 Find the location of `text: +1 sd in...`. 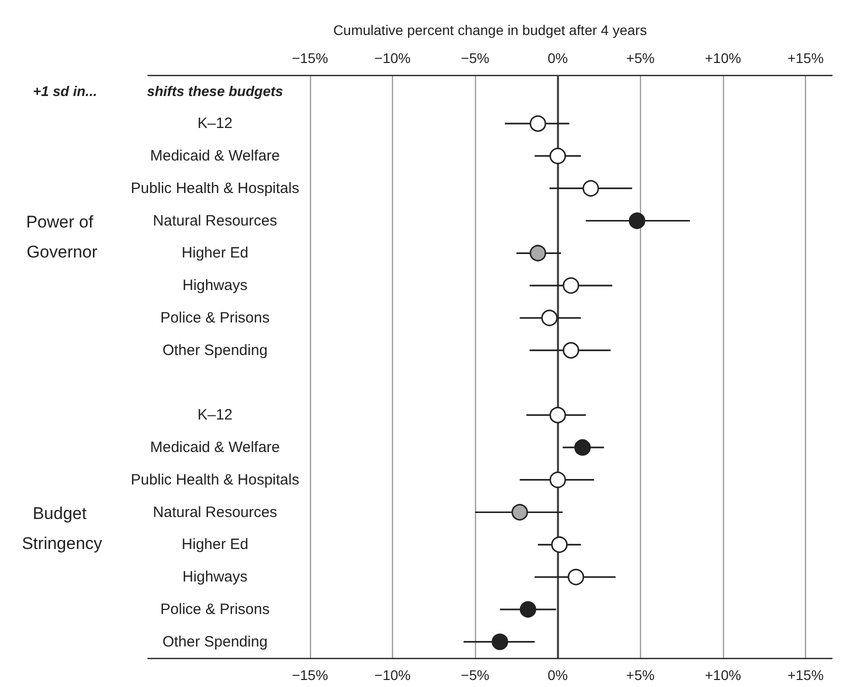

text: +1 sd in... is located at coordinates (65, 91).